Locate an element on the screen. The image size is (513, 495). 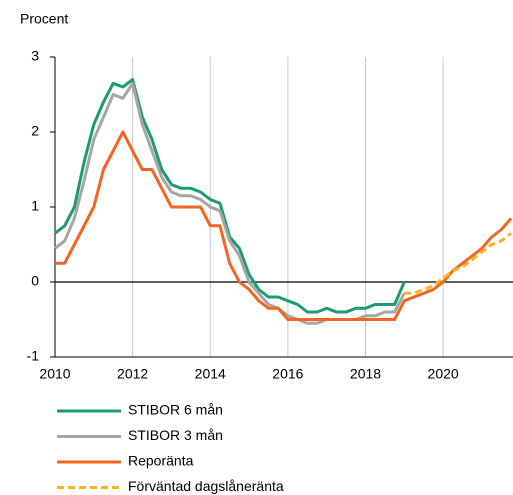
y-tick-label: 2 is located at coordinates (35, 131).